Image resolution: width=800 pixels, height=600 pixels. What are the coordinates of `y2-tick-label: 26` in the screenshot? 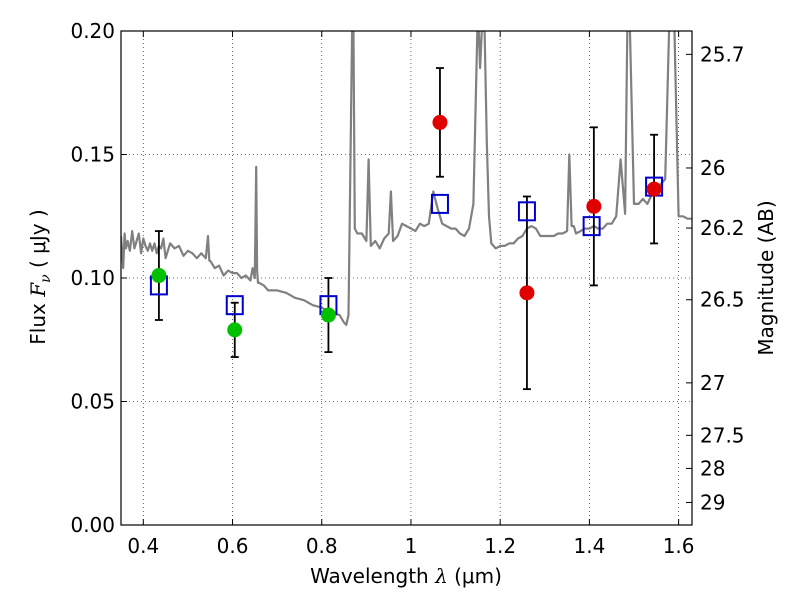 It's located at (712, 168).